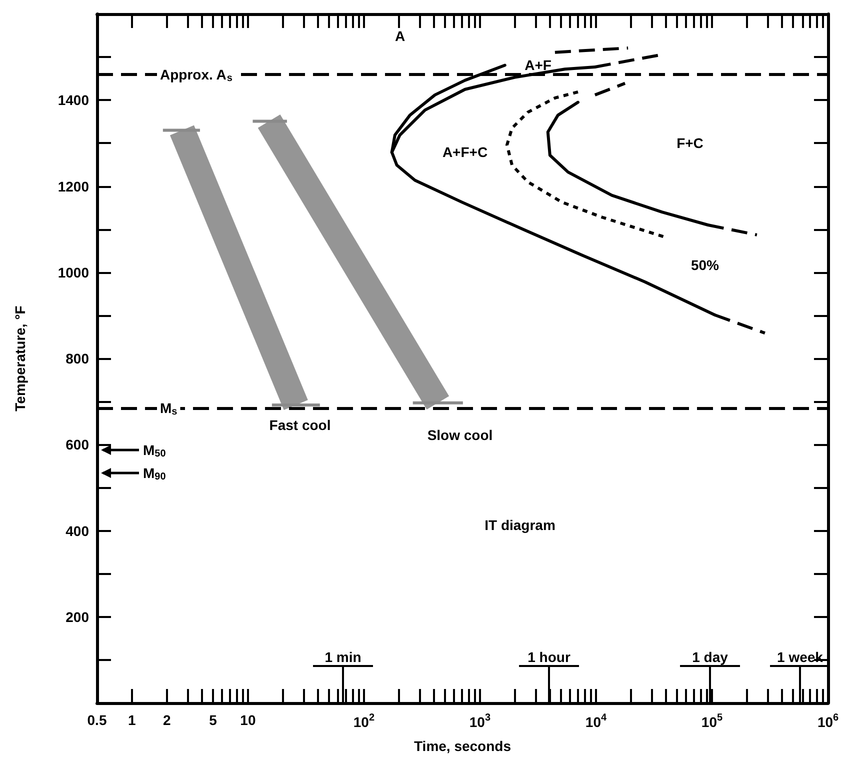 The image size is (842, 761). Describe the element at coordinates (248, 720) in the screenshot. I see `x-tick-label: 10` at that location.